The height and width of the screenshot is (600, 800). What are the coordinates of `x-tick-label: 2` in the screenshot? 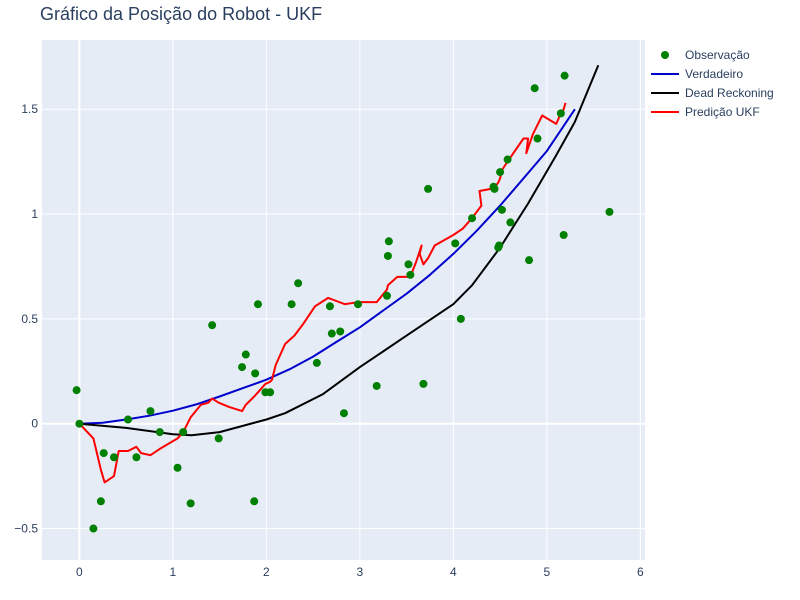 It's located at (266, 572).